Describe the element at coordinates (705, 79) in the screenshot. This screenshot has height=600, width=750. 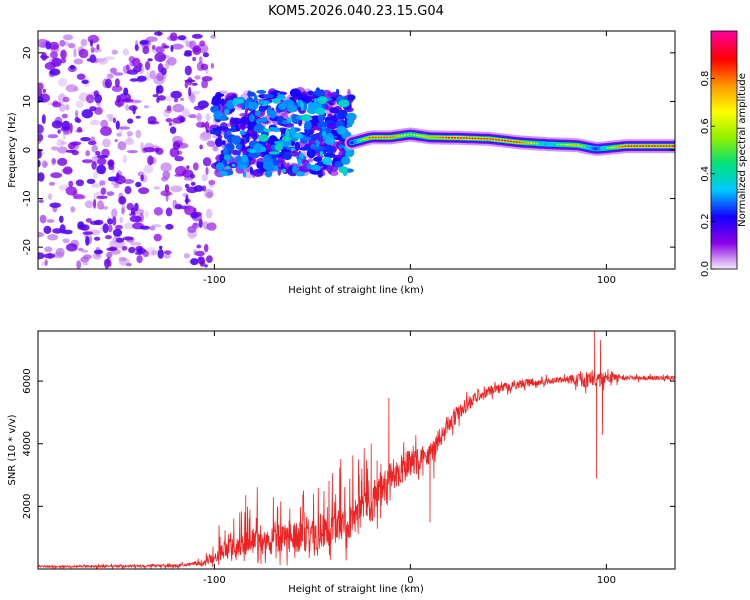
I see `colorbar-tick-label: 0.8` at that location.